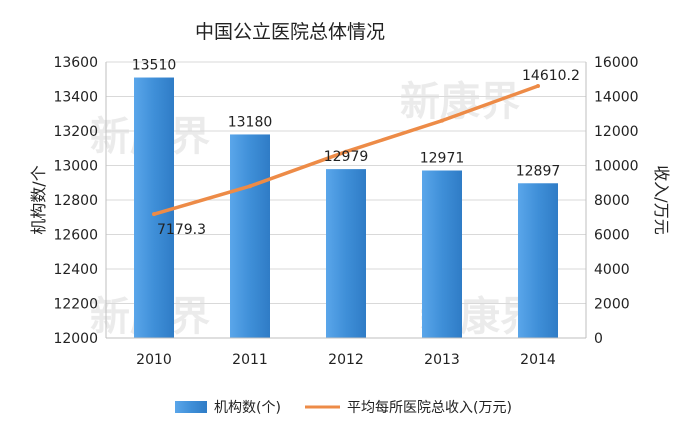  Describe the element at coordinates (75, 201) in the screenshot. I see `y-left-tick-label: 12800` at that location.